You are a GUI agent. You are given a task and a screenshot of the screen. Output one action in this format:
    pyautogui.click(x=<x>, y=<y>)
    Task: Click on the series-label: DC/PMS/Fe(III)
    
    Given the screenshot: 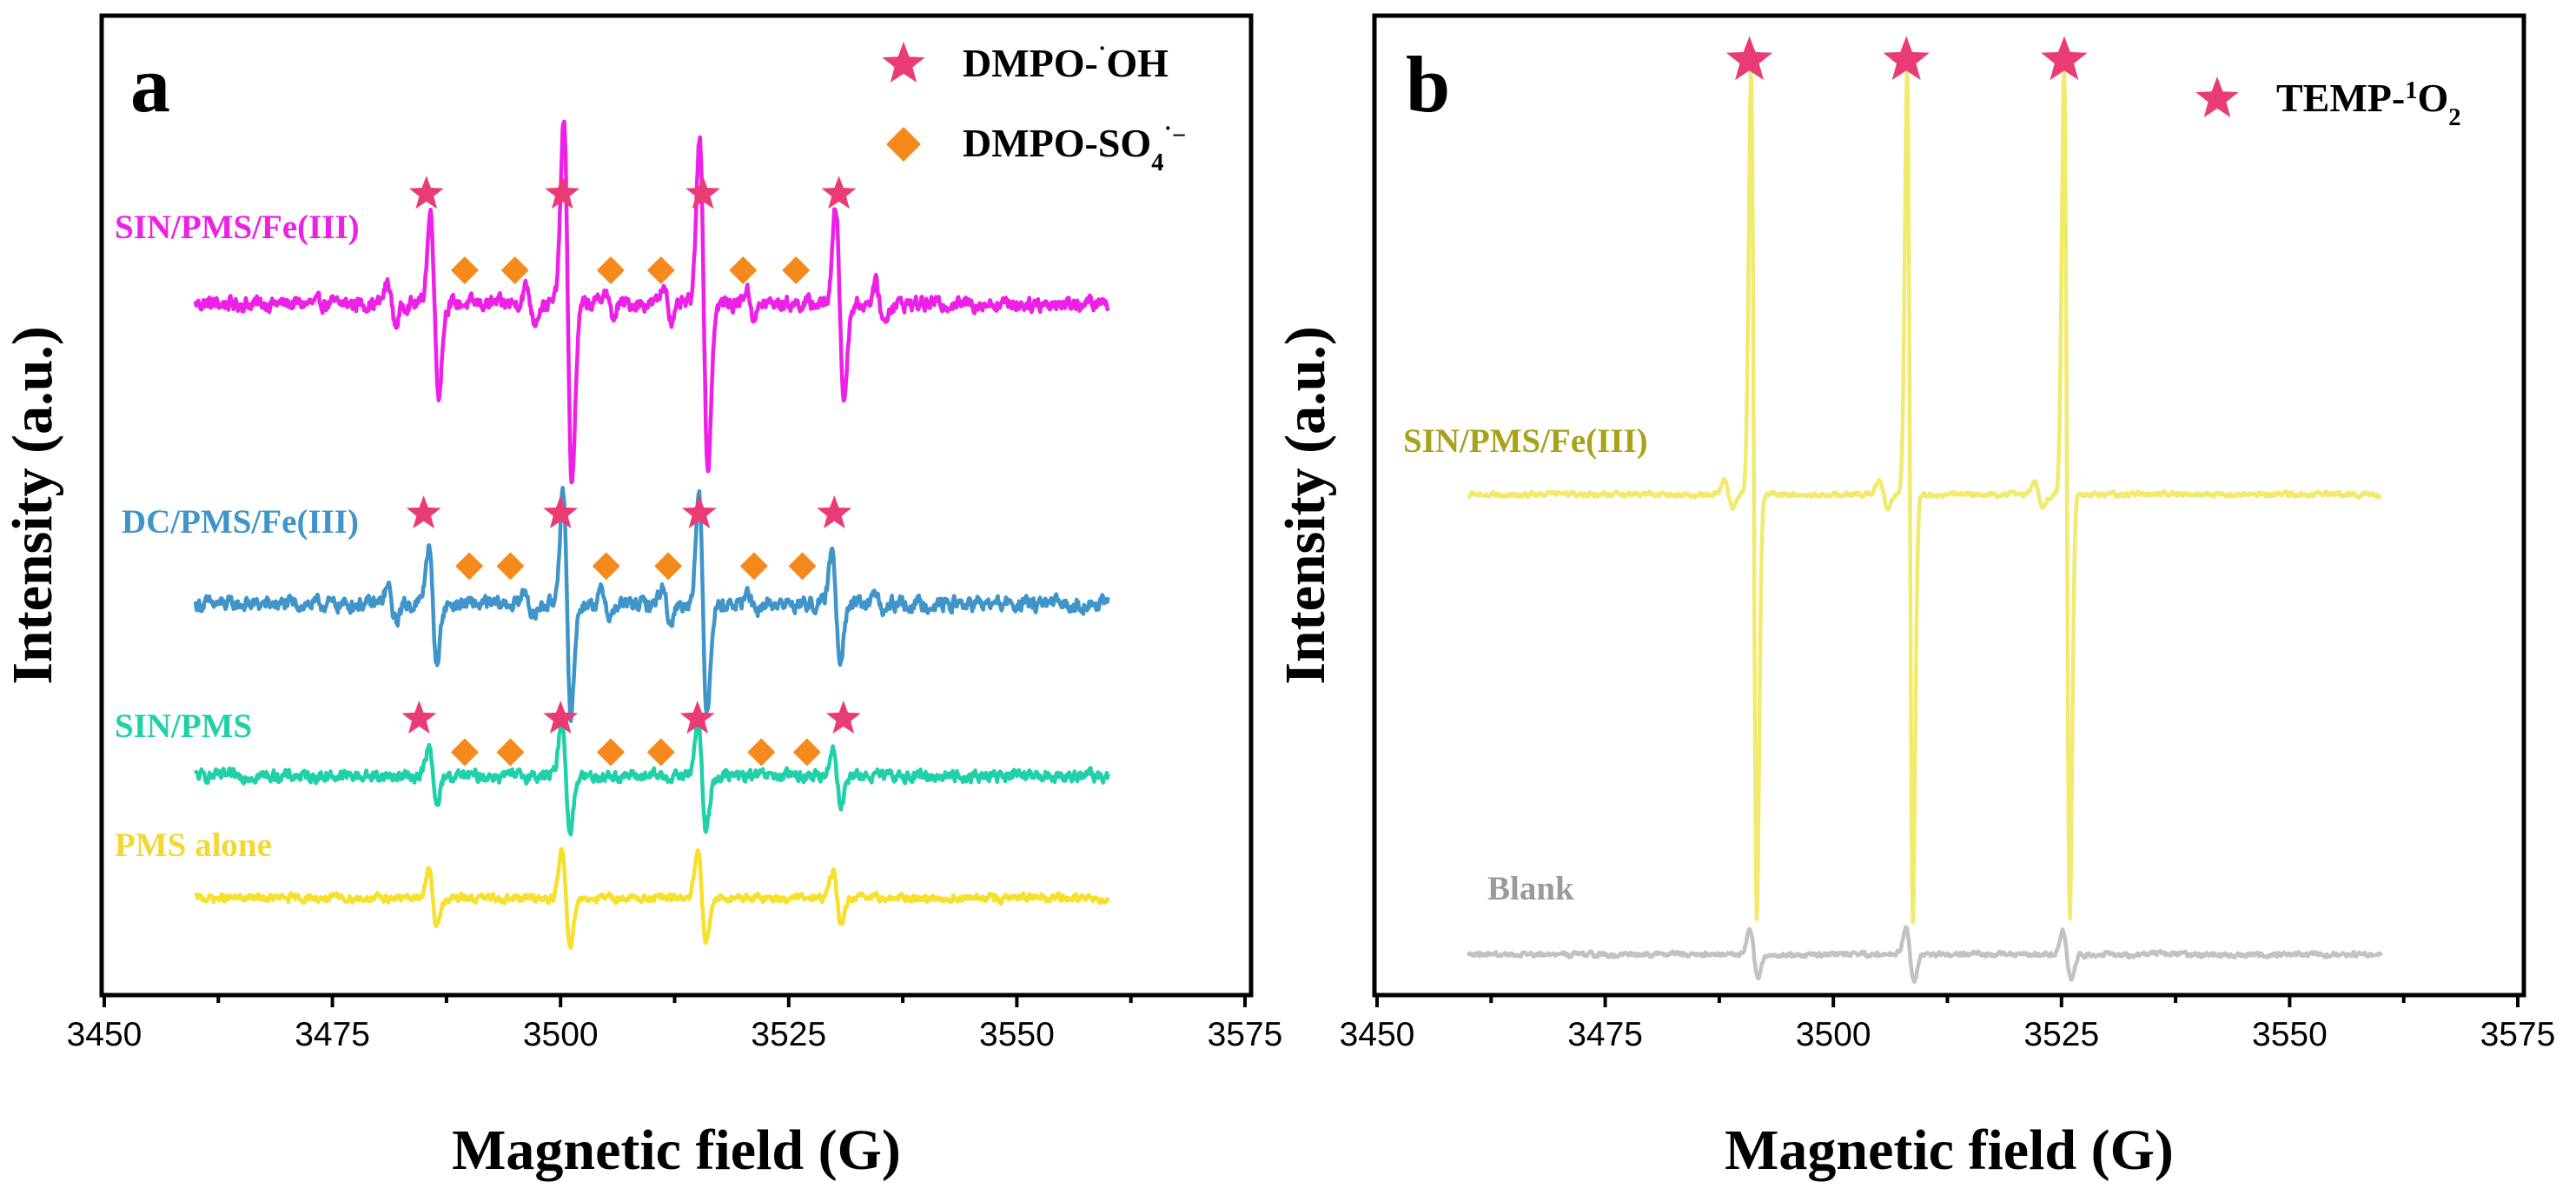 What is the action you would take?
    pyautogui.click(x=240, y=522)
    